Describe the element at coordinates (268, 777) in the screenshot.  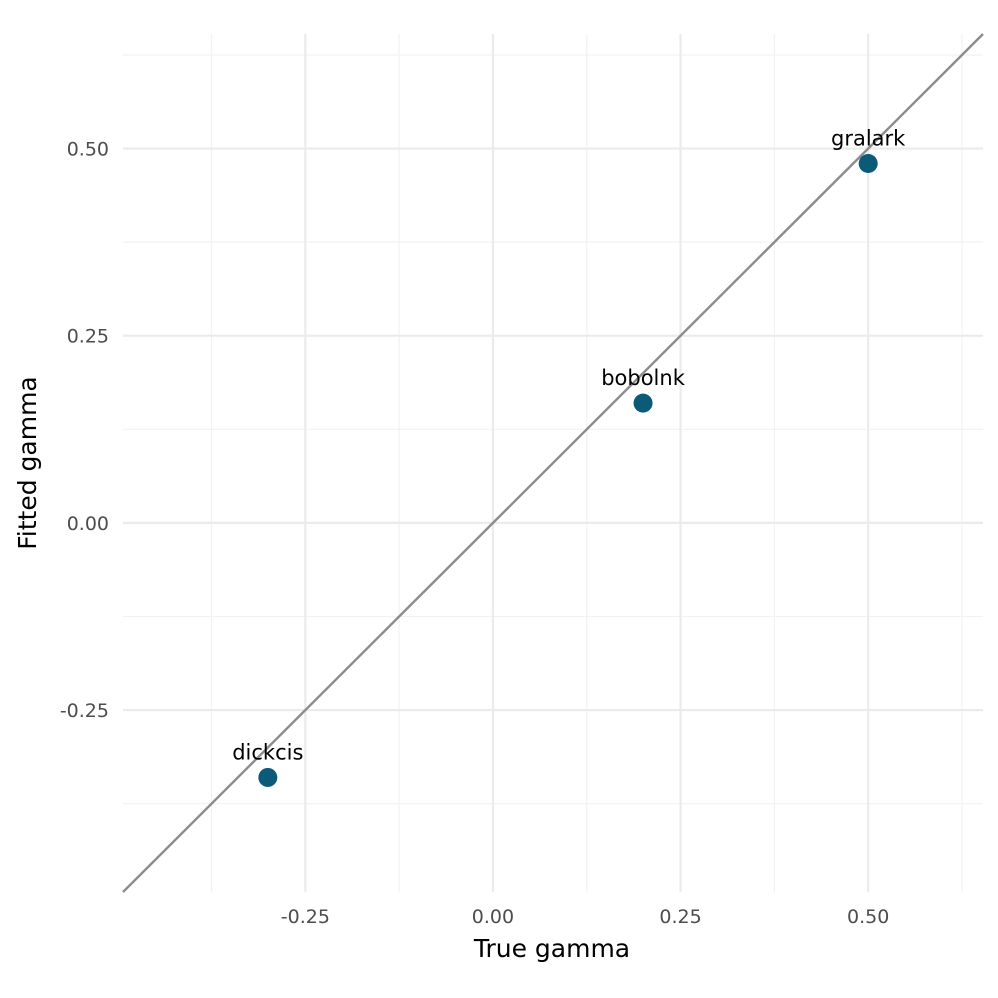
I see `data-point-dickcis` at that location.